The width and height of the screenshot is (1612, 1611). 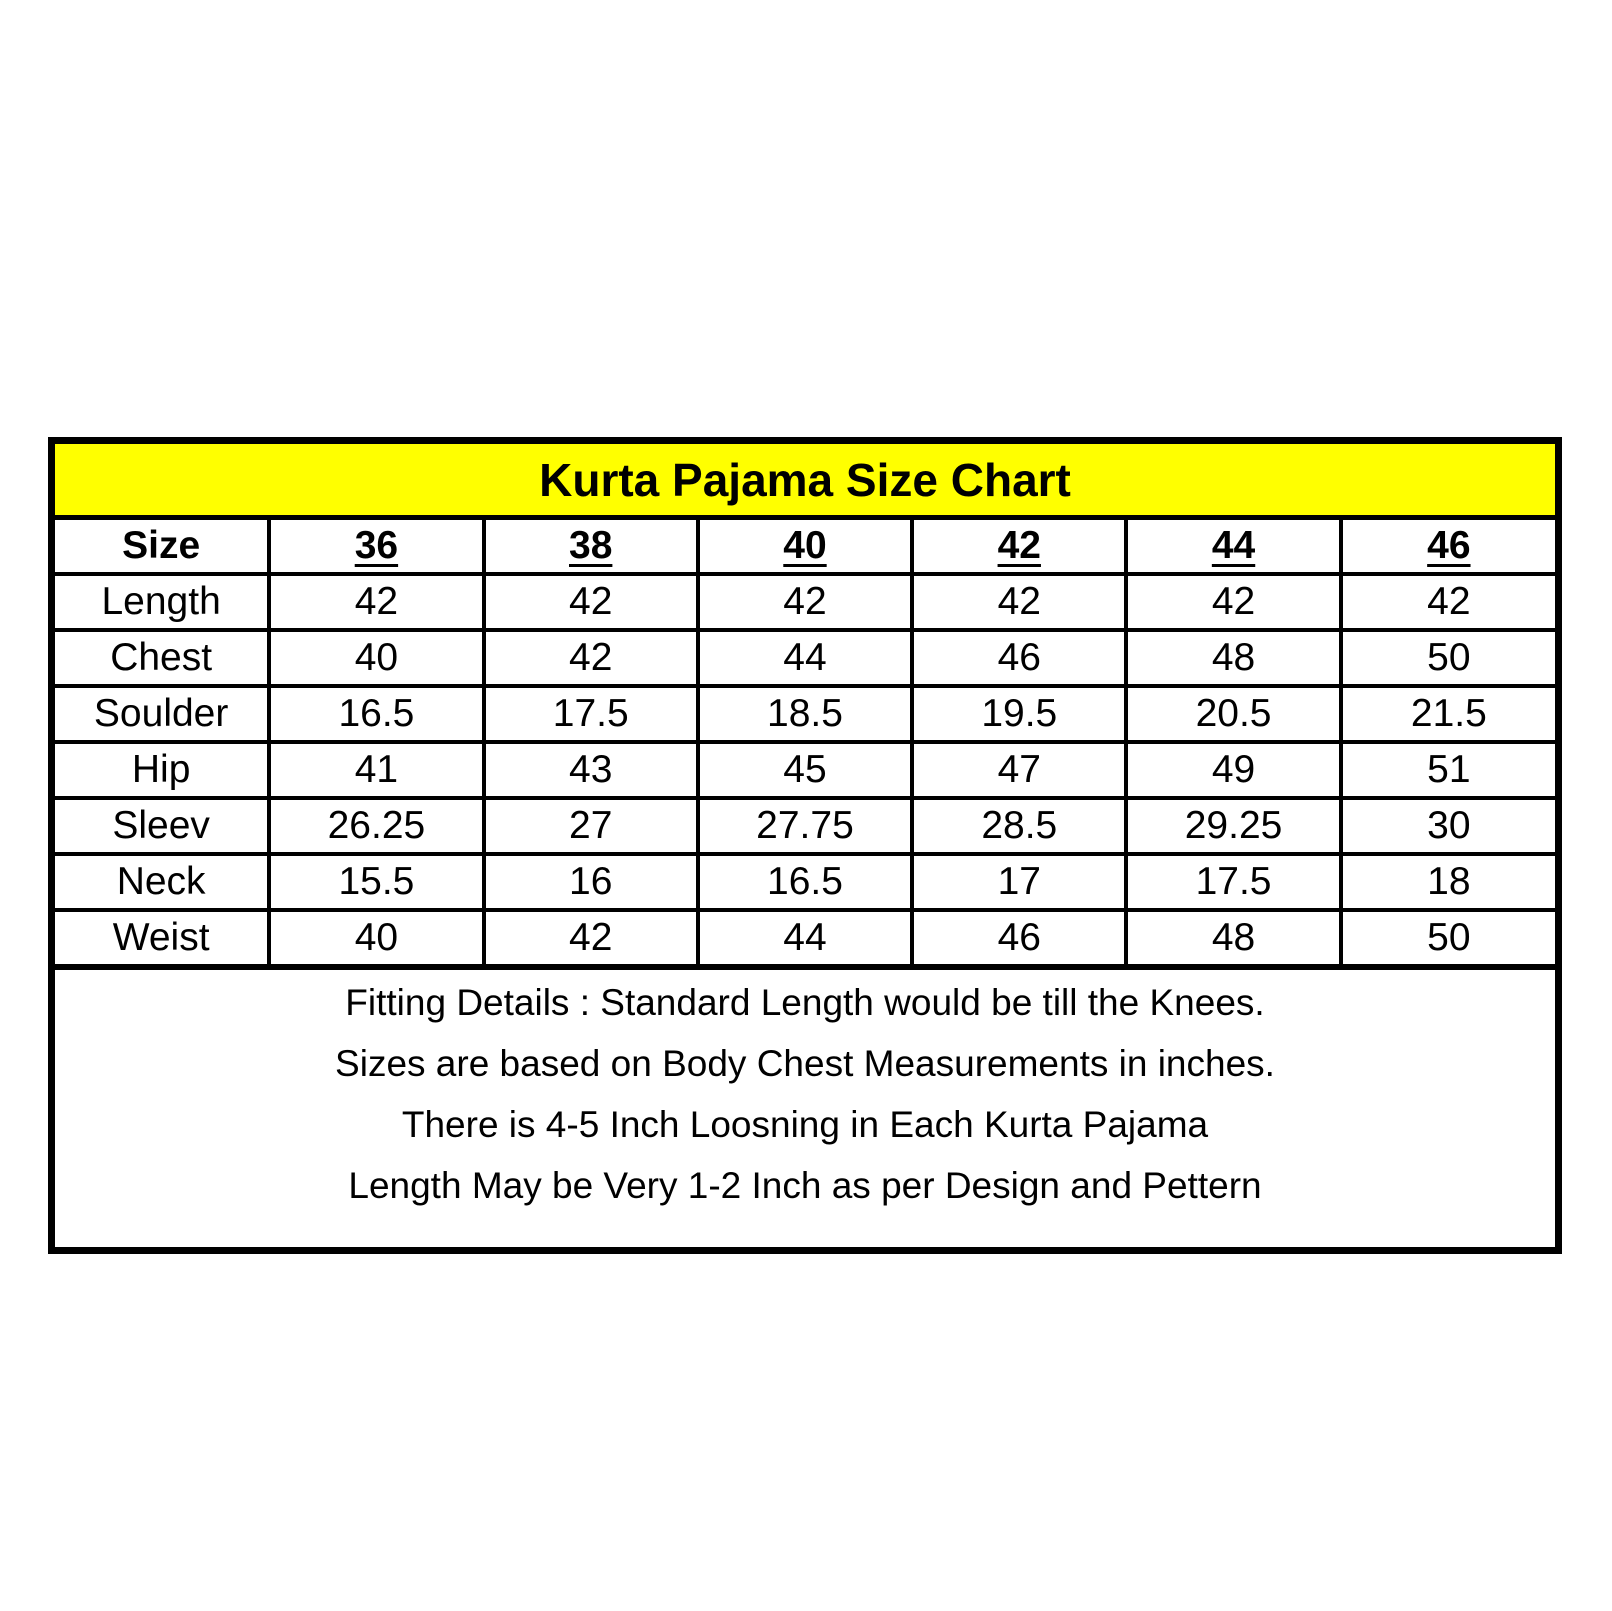 What do you see at coordinates (590, 826) in the screenshot?
I see `measurement-cell: 27` at bounding box center [590, 826].